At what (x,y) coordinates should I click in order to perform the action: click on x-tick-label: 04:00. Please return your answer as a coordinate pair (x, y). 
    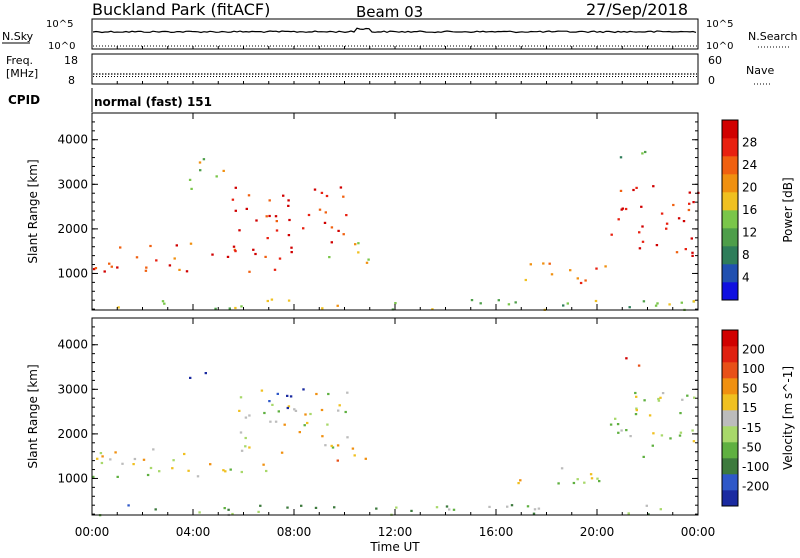
    Looking at the image, I should click on (193, 532).